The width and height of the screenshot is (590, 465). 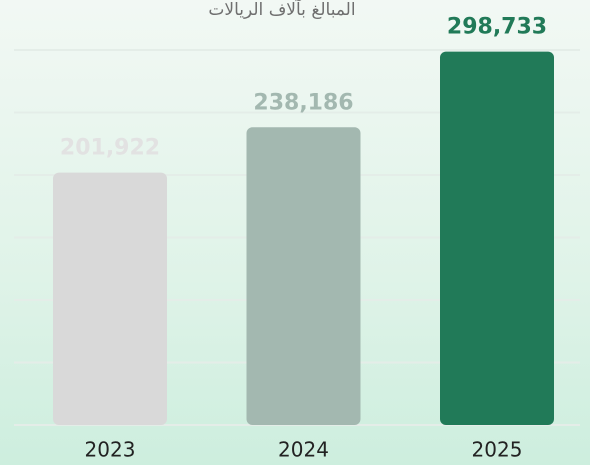 I want to click on value-label: 201,922, so click(x=110, y=148).